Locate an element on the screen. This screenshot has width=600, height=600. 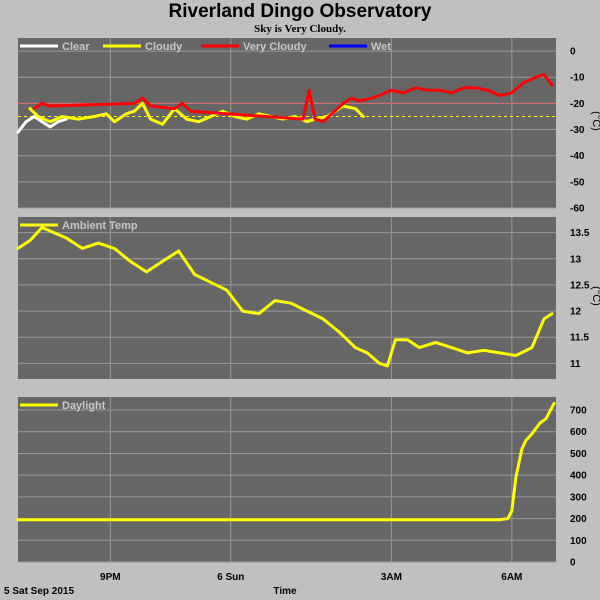
y-tick-label-sky: -30 is located at coordinates (577, 130).